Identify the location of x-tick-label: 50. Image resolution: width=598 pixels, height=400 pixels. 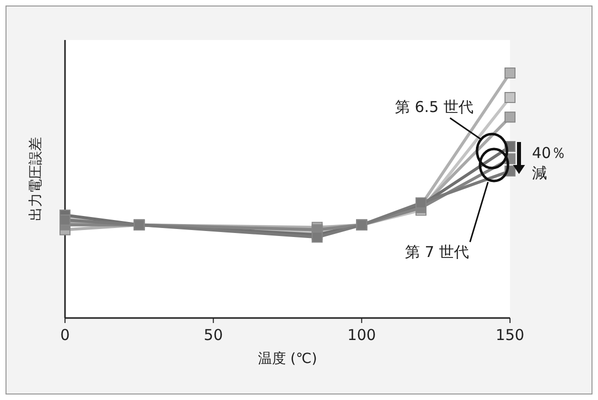
(213, 335).